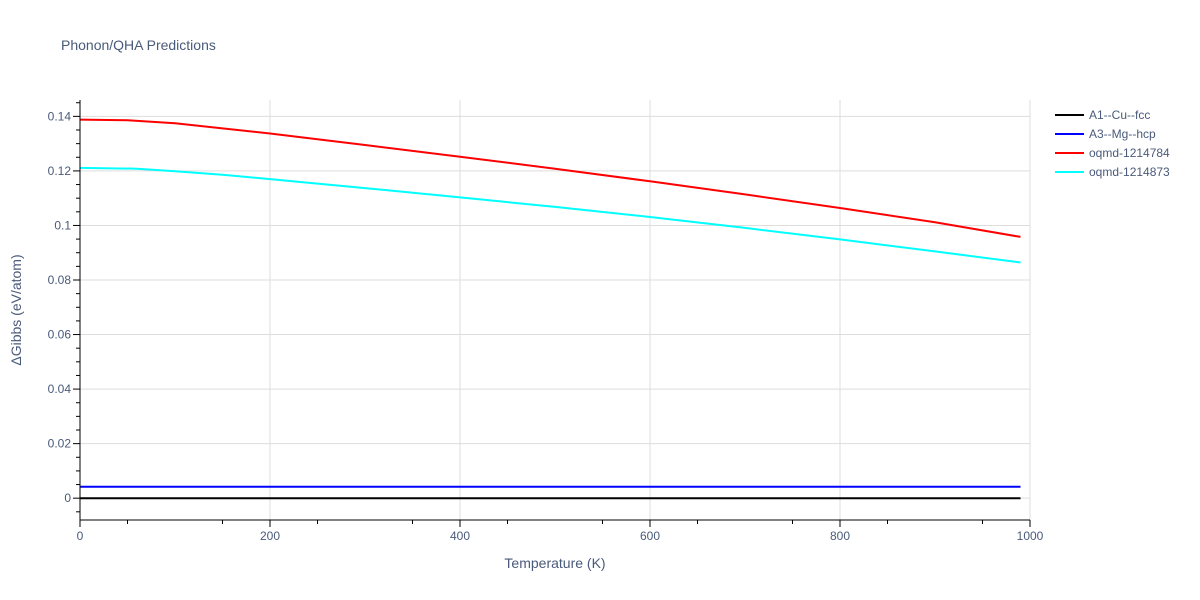 This screenshot has height=600, width=1200. Describe the element at coordinates (1122, 134) in the screenshot. I see `legend-label: A3--Mg--hcp` at that location.